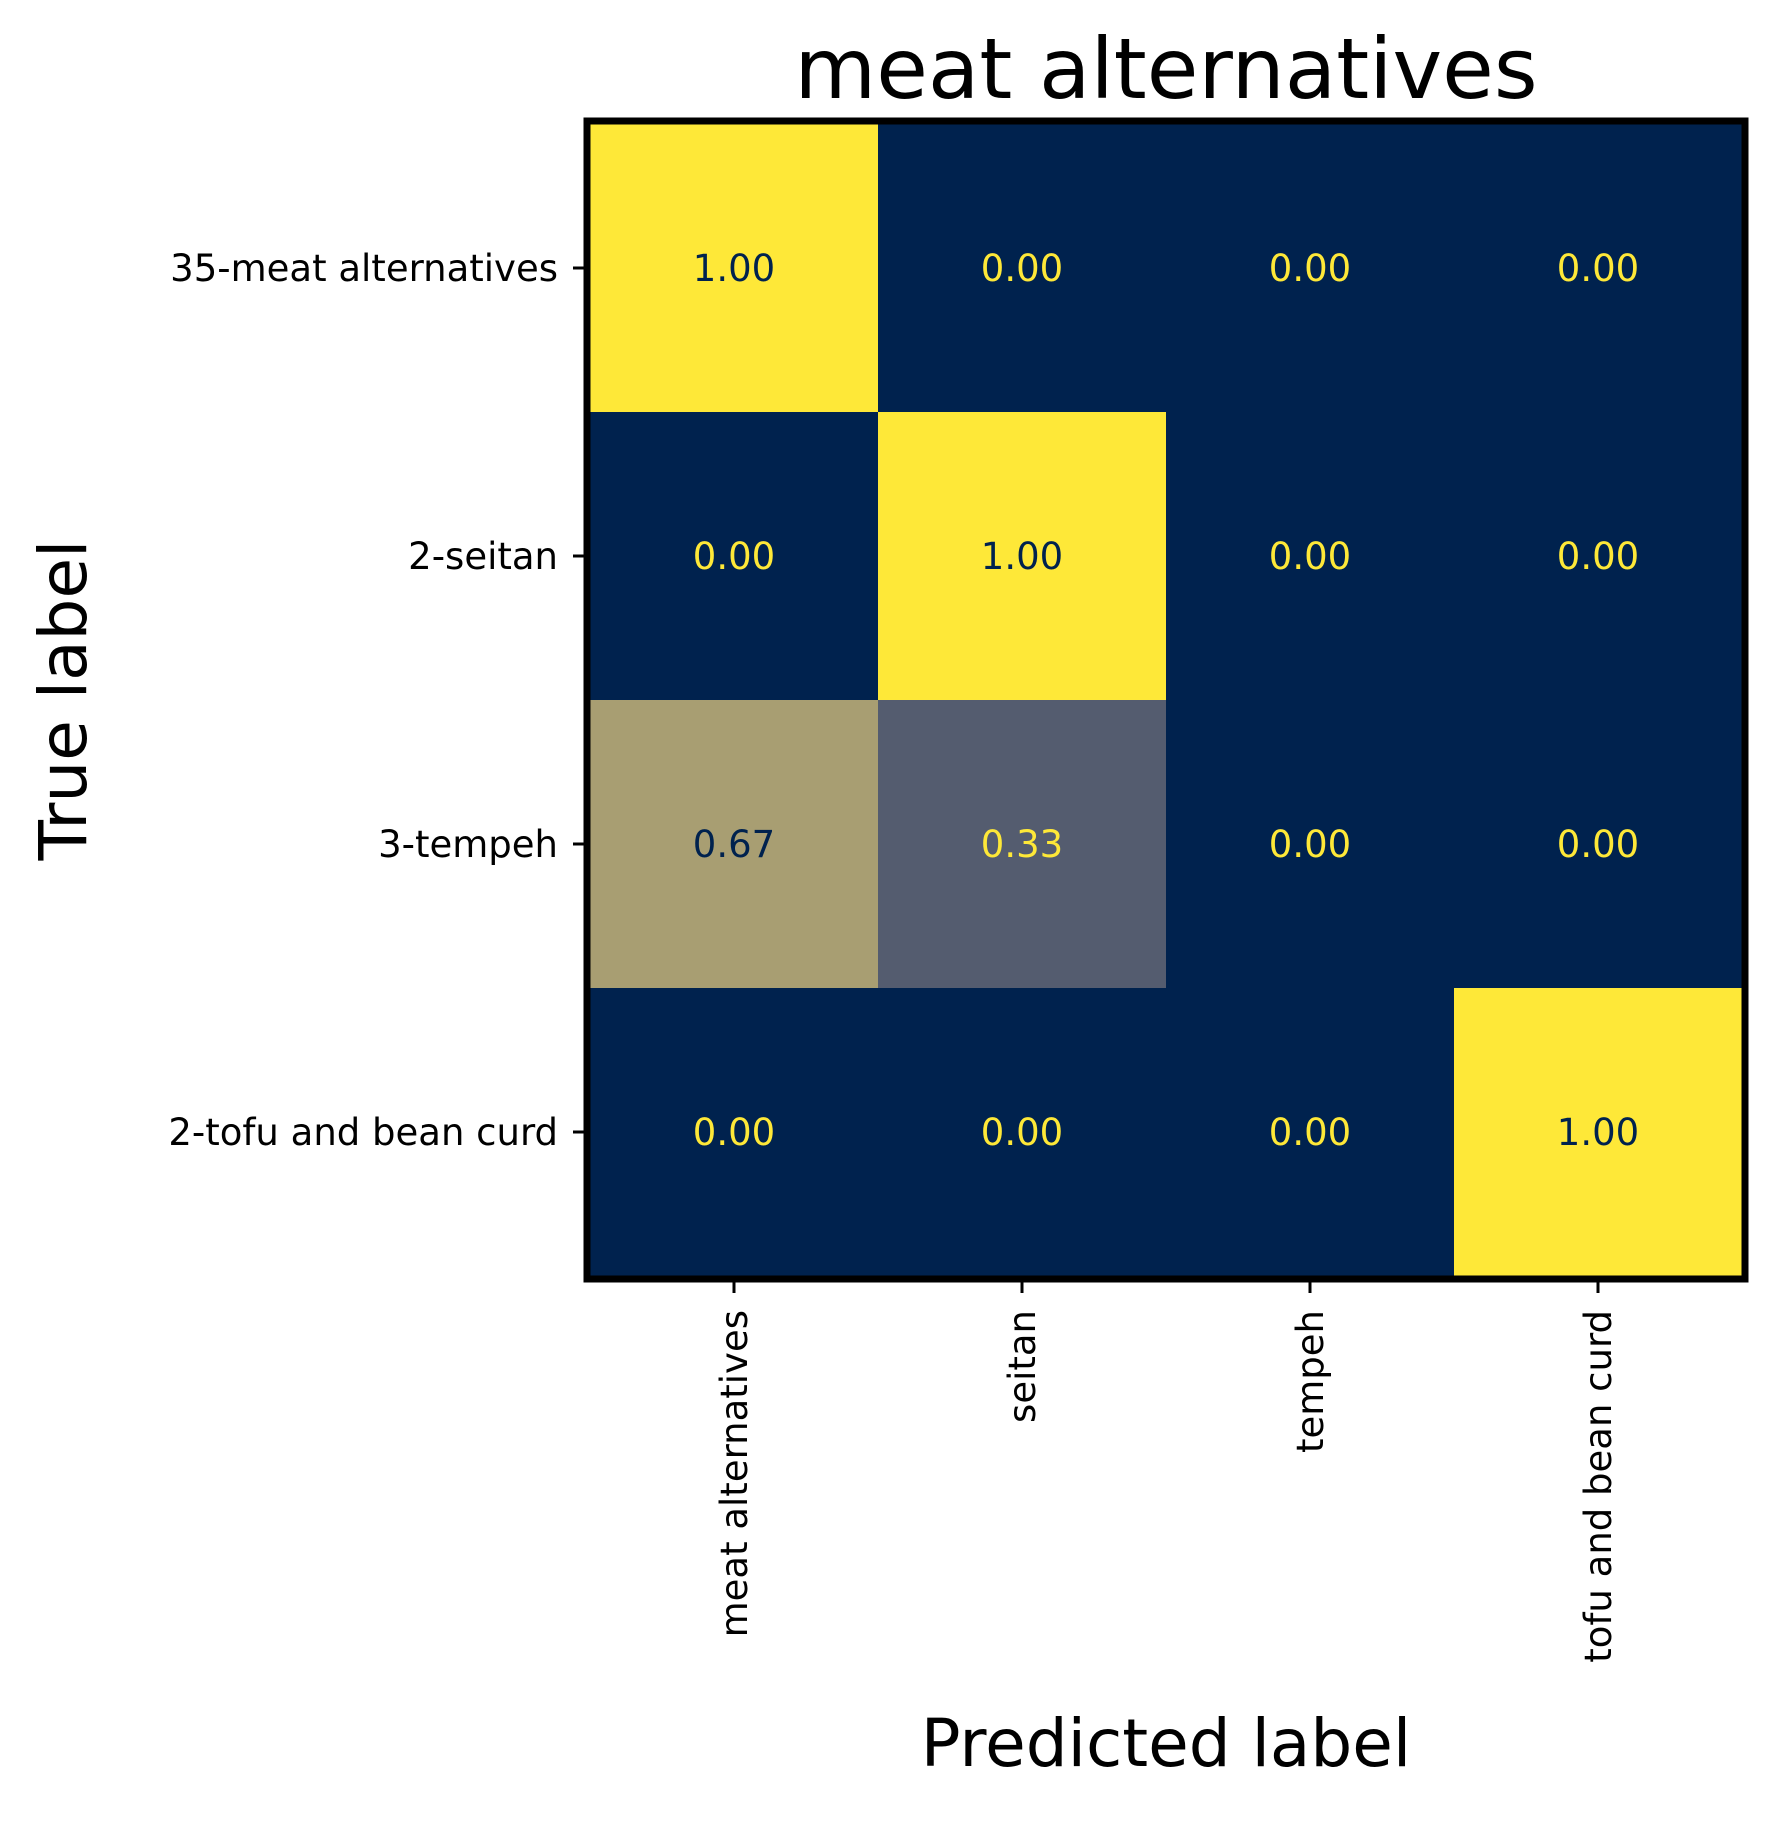  What do you see at coordinates (483, 556) in the screenshot?
I see `y-tick-label: 2-seitan` at bounding box center [483, 556].